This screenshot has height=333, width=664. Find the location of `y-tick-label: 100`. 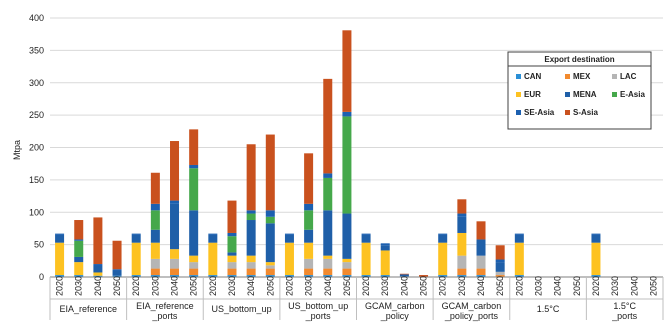

y-tick-label: 100 is located at coordinates (36, 212).